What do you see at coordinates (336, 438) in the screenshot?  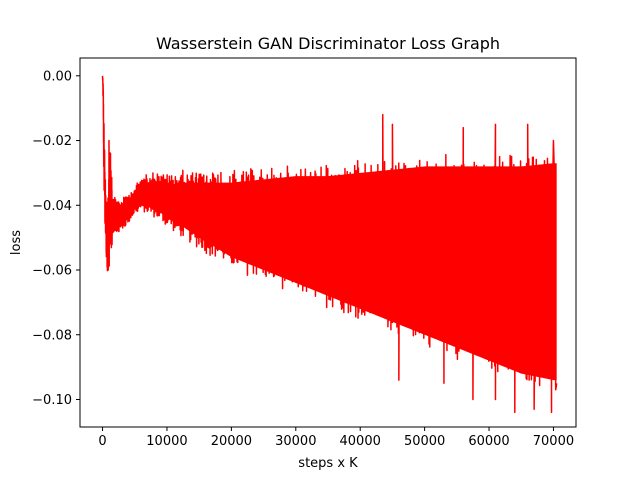 I see `x-axis-ticks: 0 10000 20000 30000 40000 50000 60000 70000` at bounding box center [336, 438].